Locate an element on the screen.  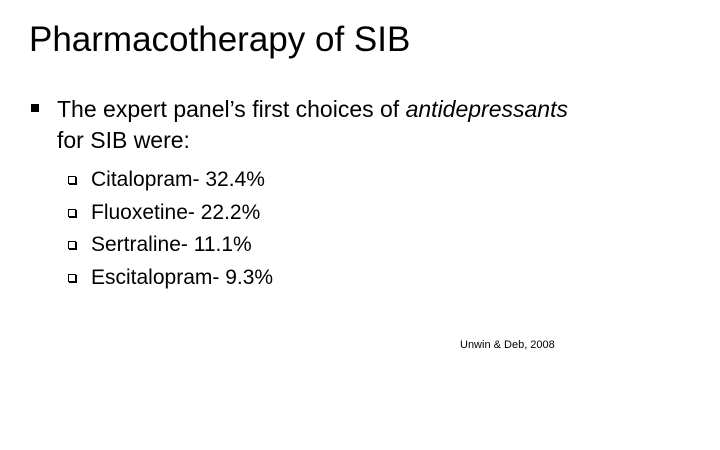
bullet-marker is located at coordinates (35, 108).